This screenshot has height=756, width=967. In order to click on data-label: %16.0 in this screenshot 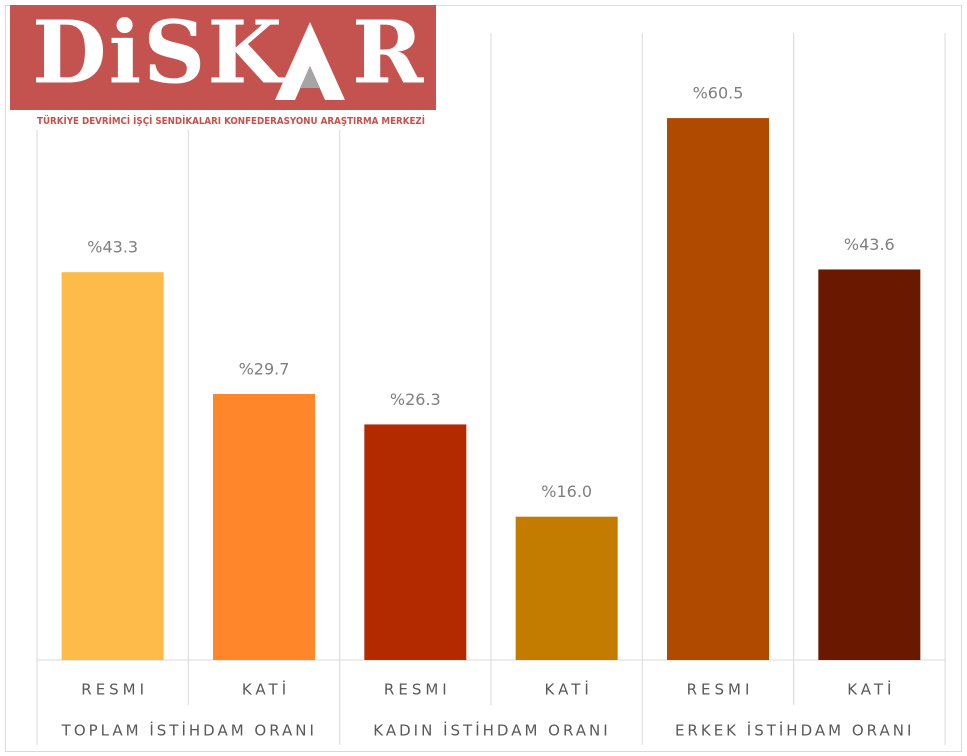, I will do `click(566, 491)`.